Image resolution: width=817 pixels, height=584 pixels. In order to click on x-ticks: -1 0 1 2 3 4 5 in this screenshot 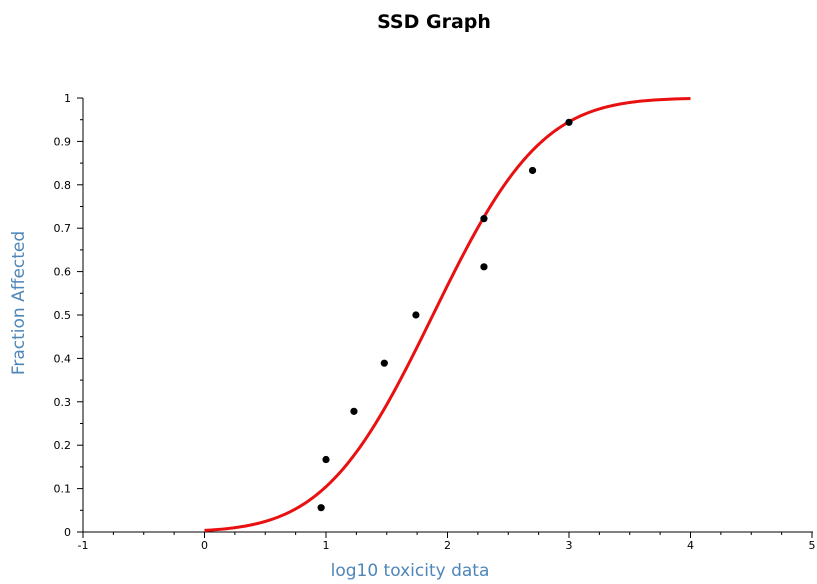, I will do `click(447, 542)`.